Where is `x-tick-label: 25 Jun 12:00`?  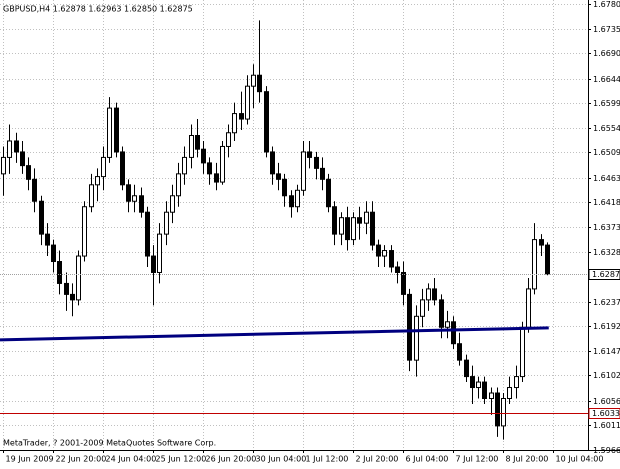 x-tick-label: 25 Jun 12:00 is located at coordinates (181, 459).